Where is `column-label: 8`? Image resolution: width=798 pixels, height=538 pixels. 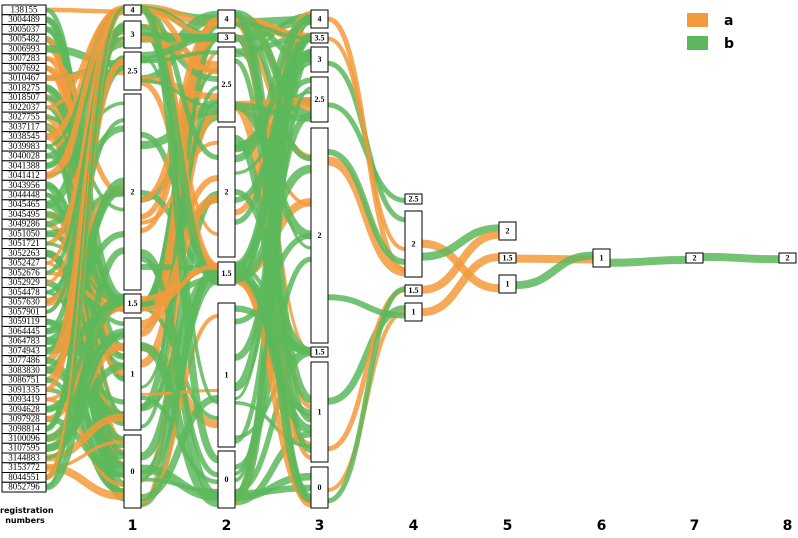 column-label: 8 is located at coordinates (788, 526).